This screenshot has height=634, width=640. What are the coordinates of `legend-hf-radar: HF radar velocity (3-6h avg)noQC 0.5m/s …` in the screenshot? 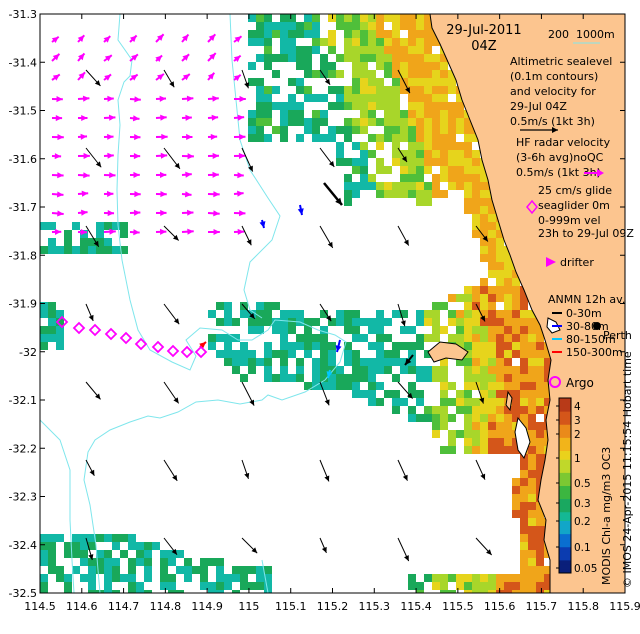 It's located at (563, 157).